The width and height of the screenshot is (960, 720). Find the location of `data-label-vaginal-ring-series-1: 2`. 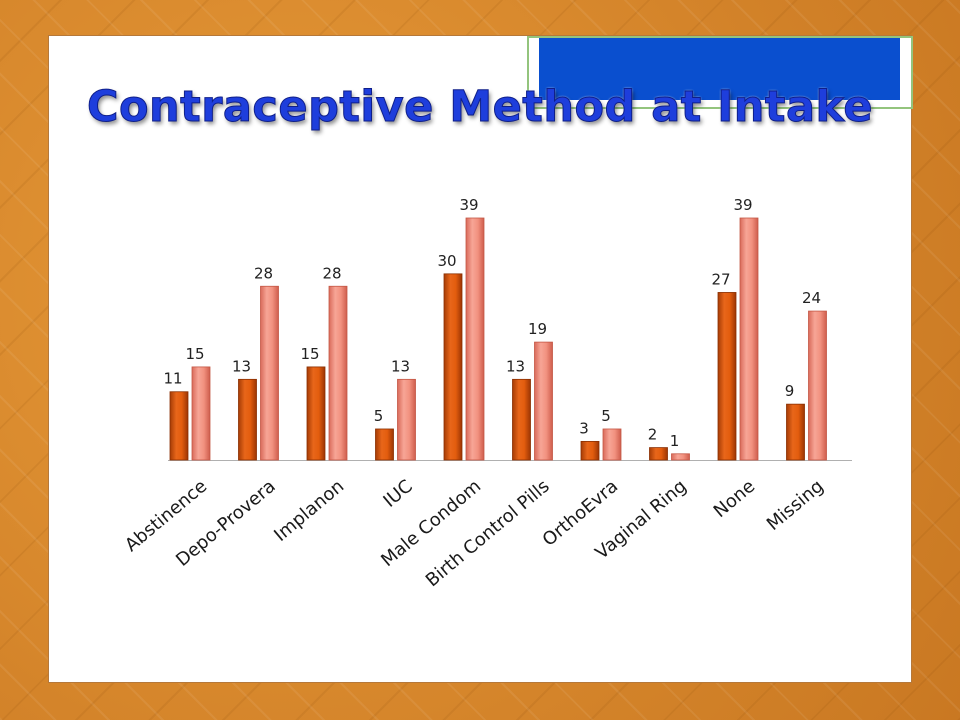

data-label-vaginal-ring-series-1: 2 is located at coordinates (653, 435).